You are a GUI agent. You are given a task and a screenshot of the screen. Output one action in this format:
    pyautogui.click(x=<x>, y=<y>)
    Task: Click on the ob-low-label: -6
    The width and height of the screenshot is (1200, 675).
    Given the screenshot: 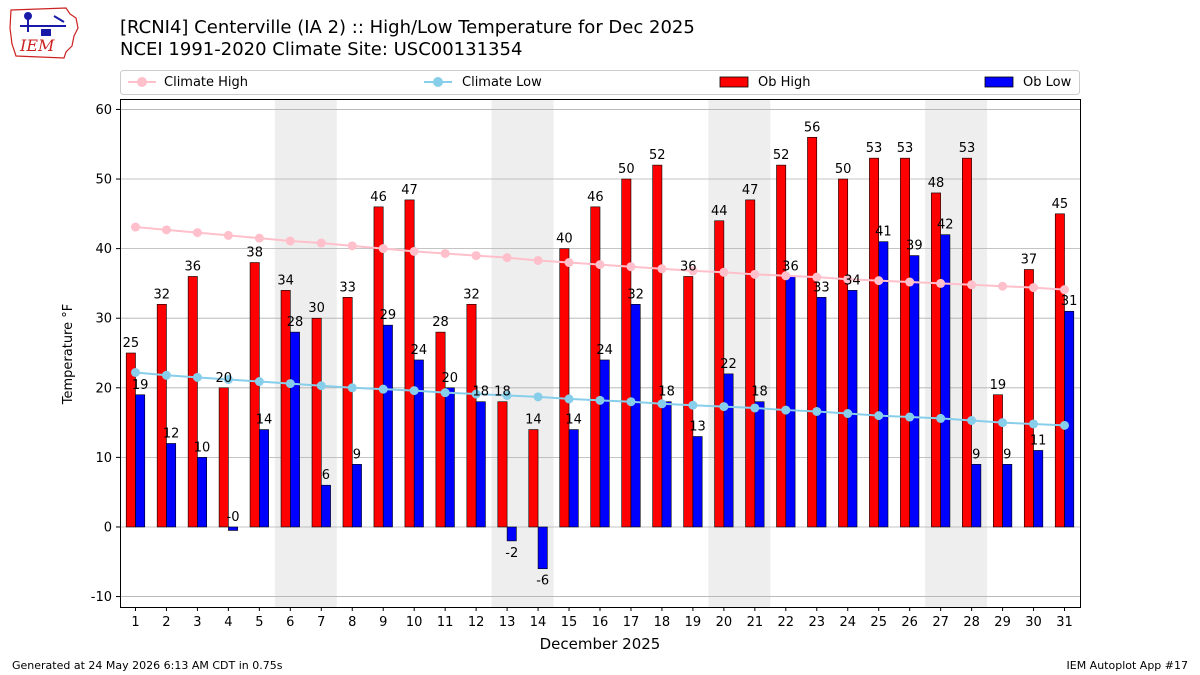 What is the action you would take?
    pyautogui.click(x=542, y=581)
    